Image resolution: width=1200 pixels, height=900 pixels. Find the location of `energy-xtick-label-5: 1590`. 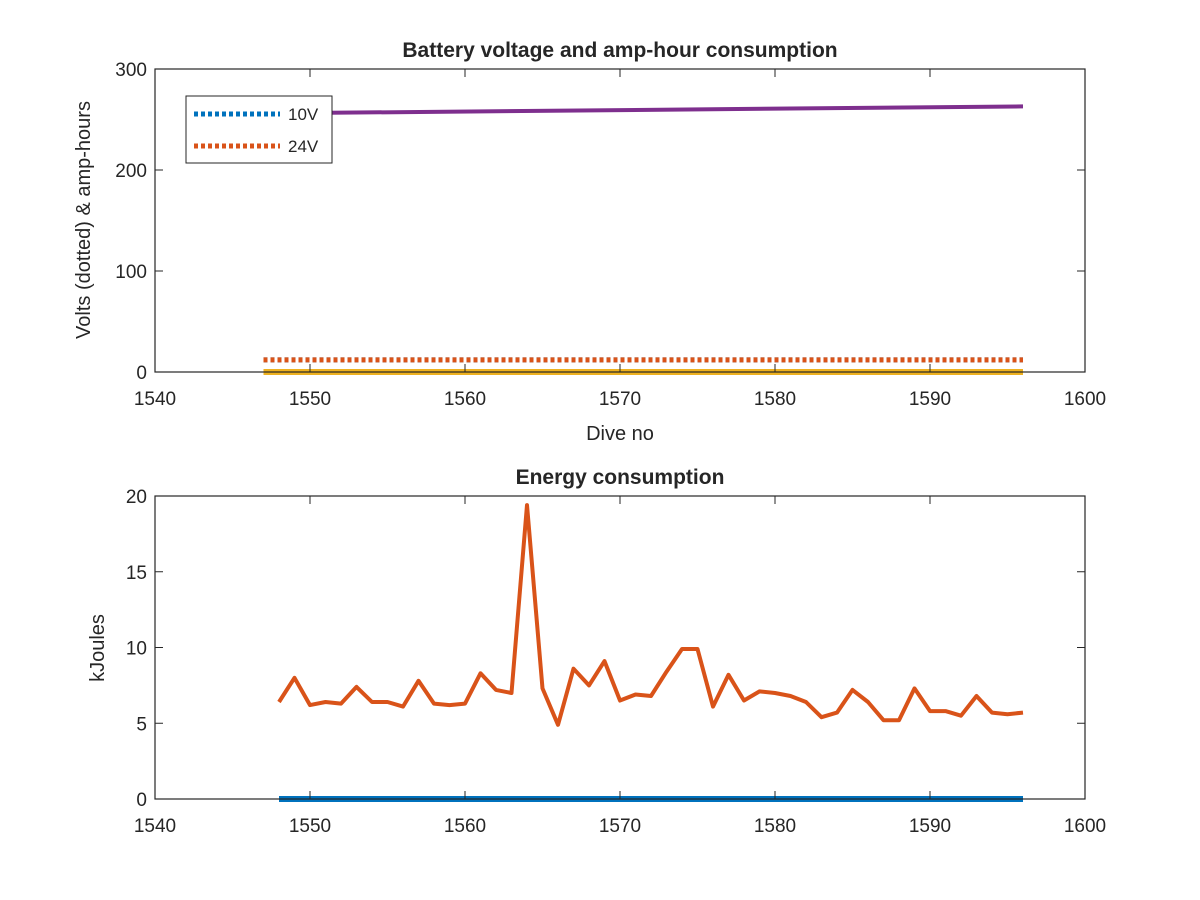

energy-xtick-label-5: 1590 is located at coordinates (930, 826).